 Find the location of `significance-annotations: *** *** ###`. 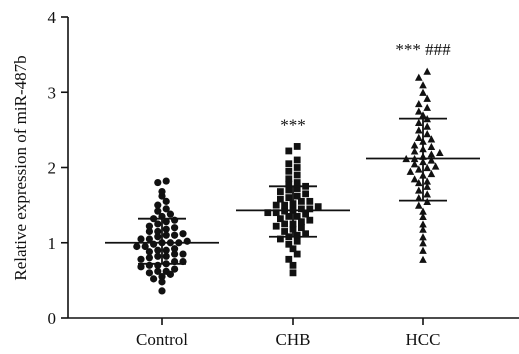

significance-annotations: *** *** ### is located at coordinates (365, 87).